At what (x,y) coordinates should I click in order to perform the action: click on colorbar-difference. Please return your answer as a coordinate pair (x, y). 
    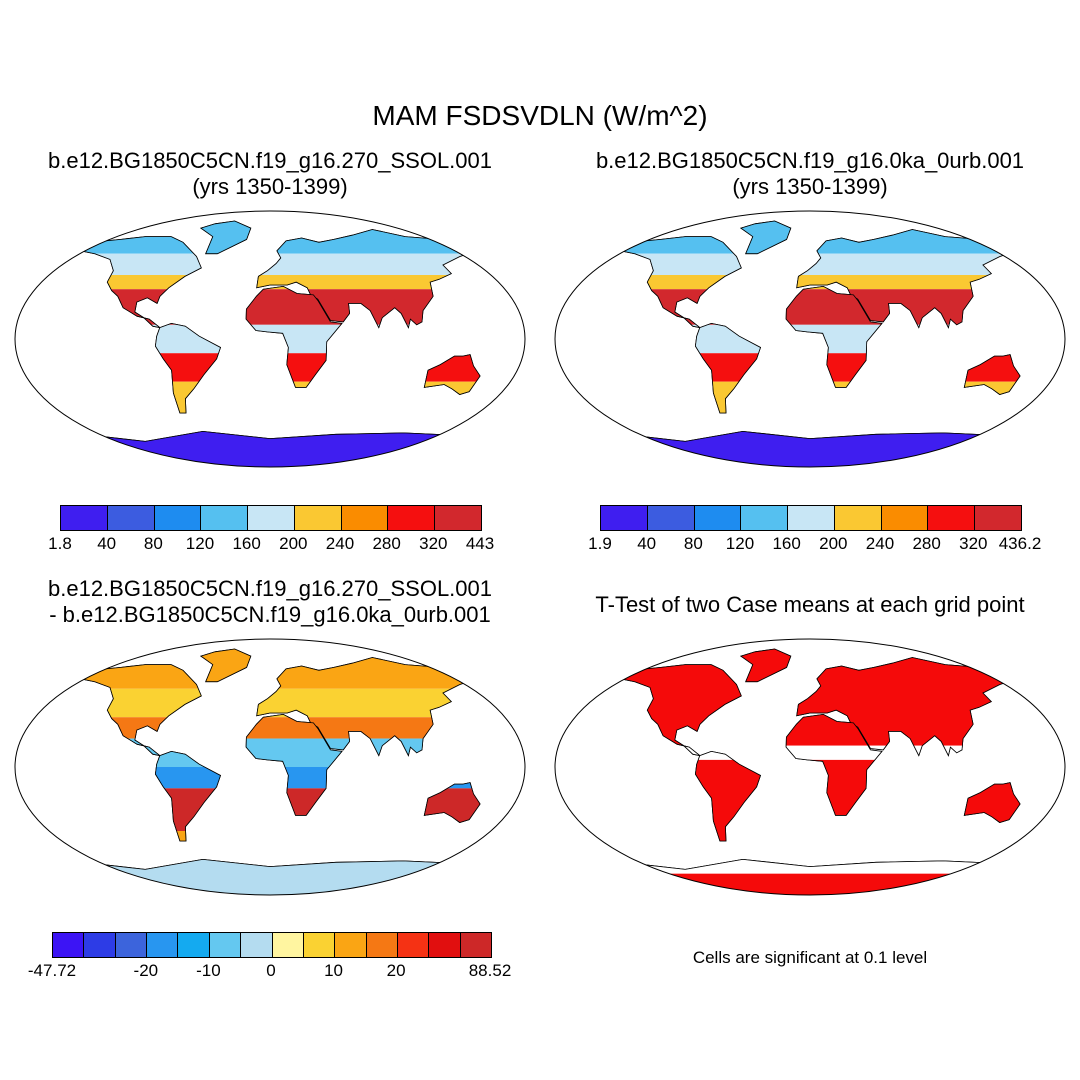
    Looking at the image, I should click on (272, 945).